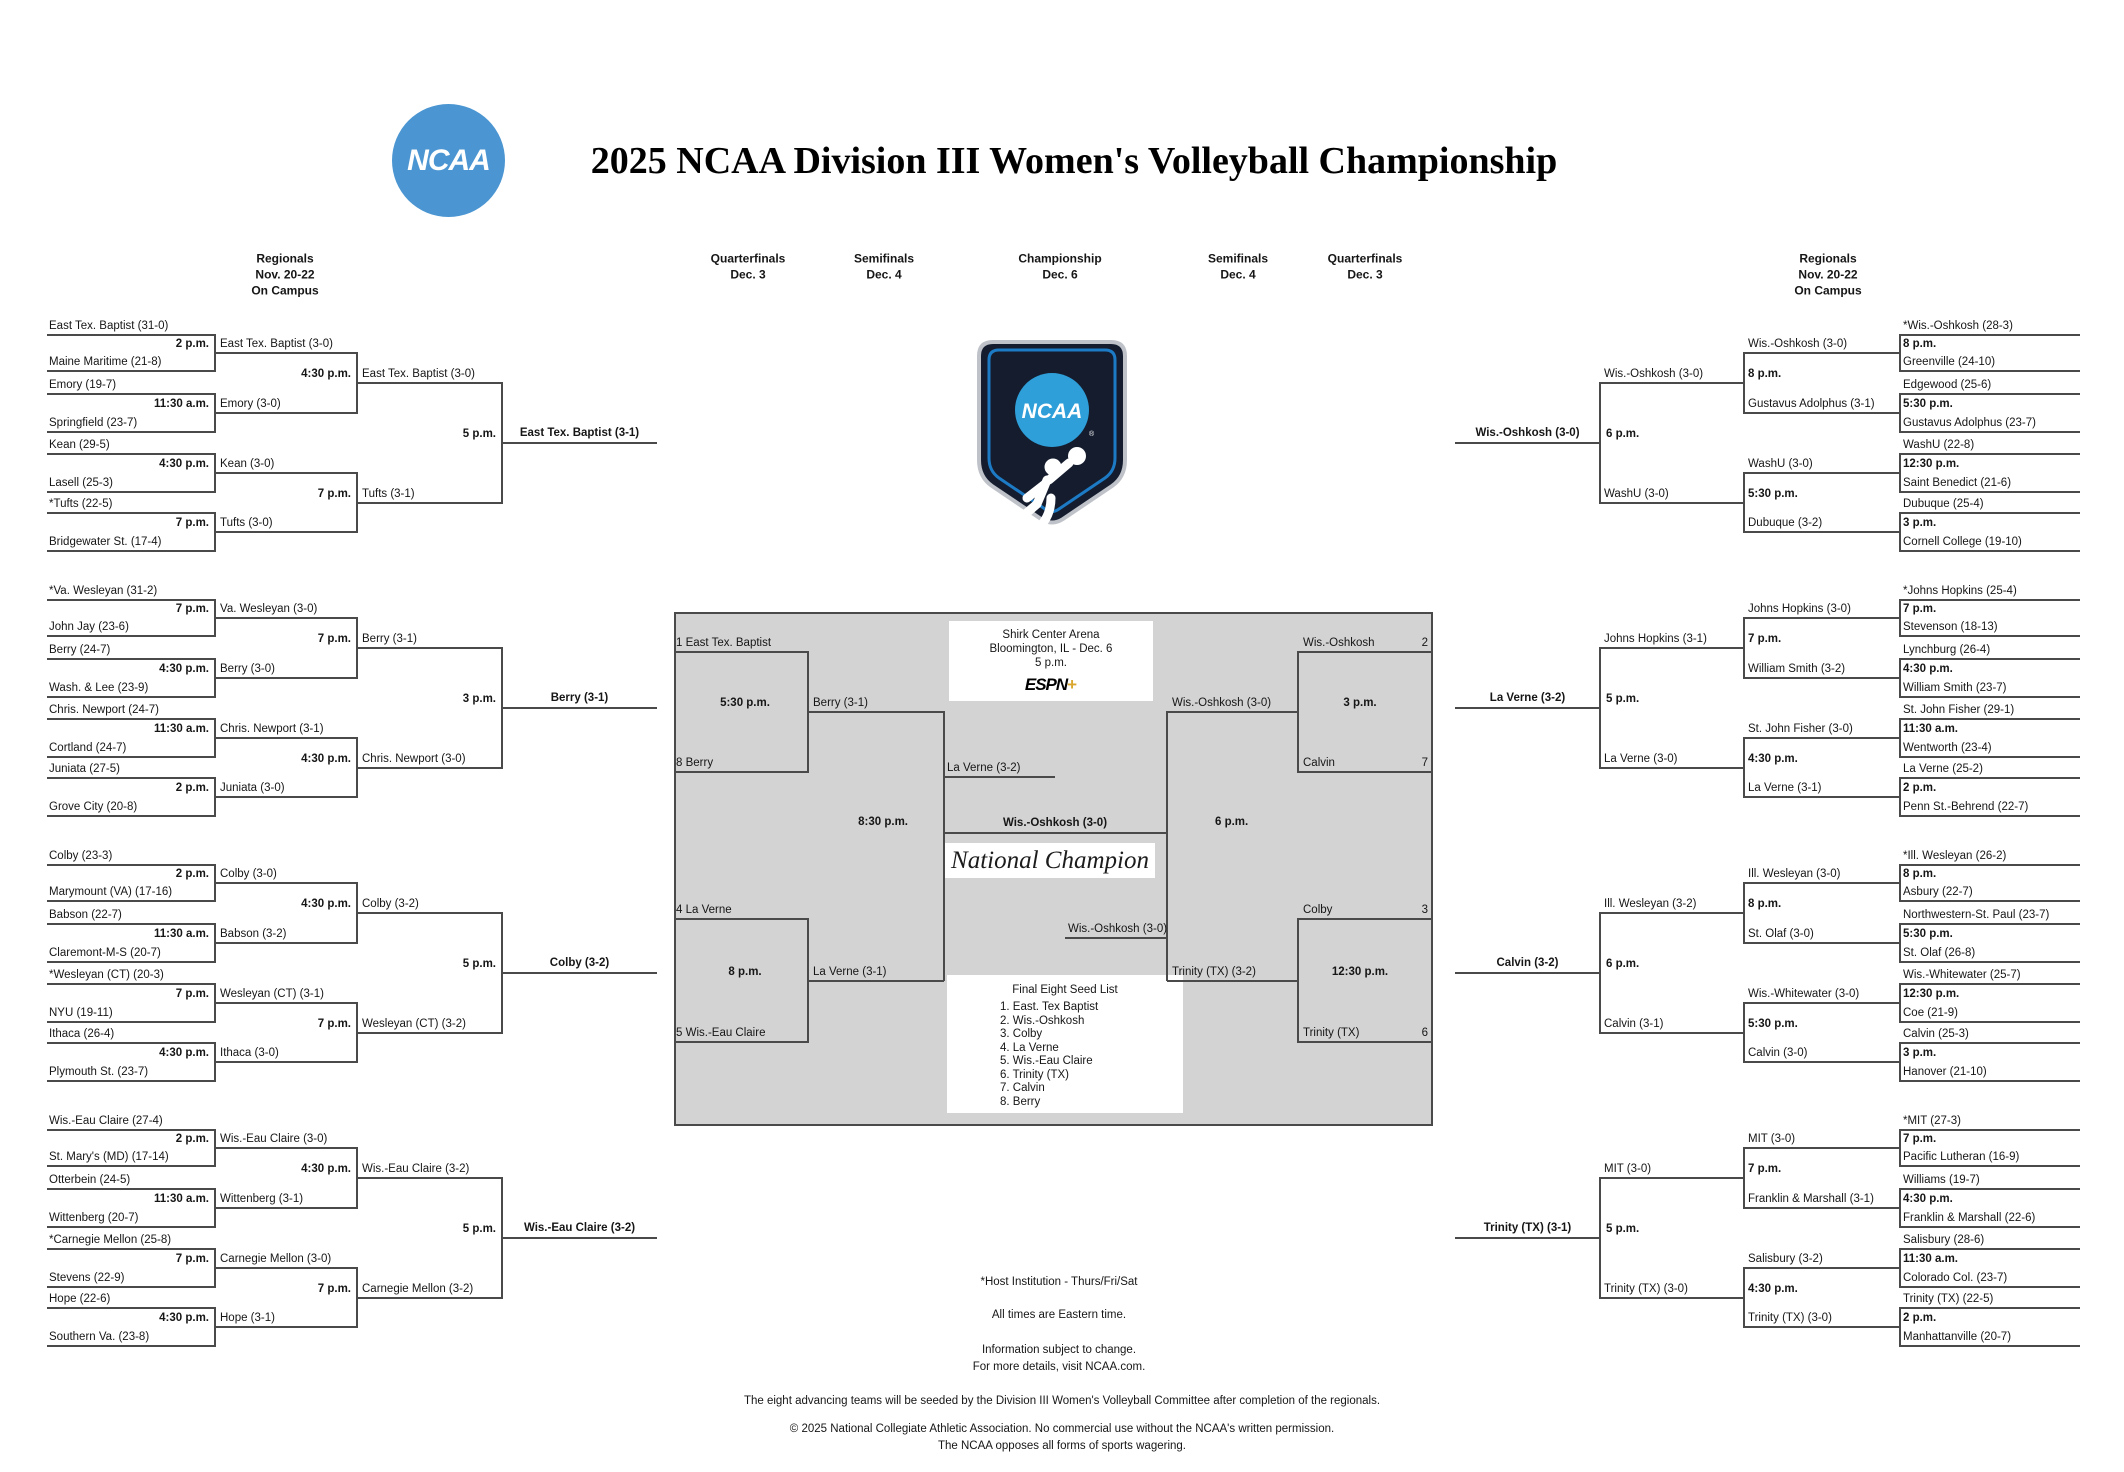 The width and height of the screenshot is (2124, 1472). Describe the element at coordinates (90, 1180) in the screenshot. I see `team-label: Otterbein (24-5)` at that location.